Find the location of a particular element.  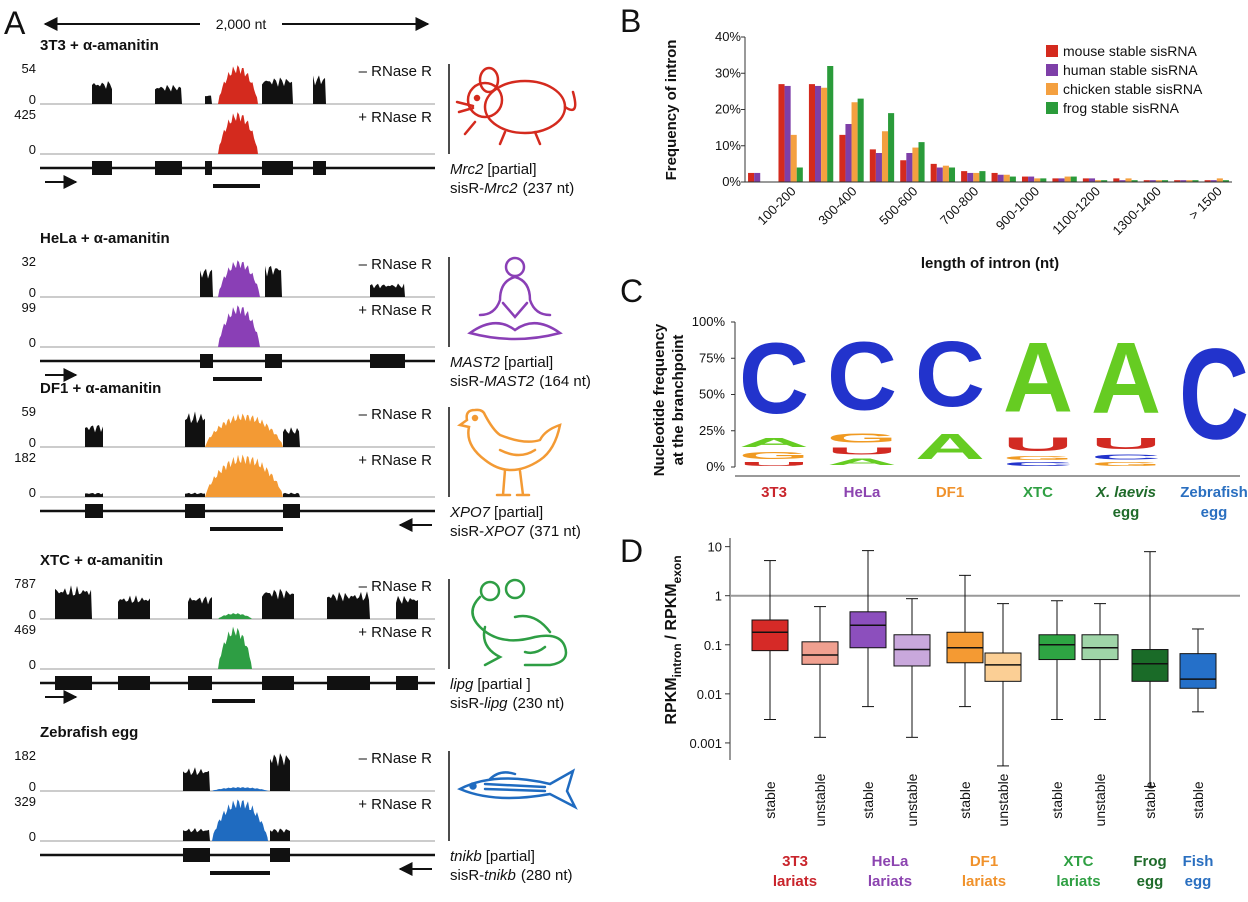

gene-name: Mrc2 is located at coordinates (467, 169).